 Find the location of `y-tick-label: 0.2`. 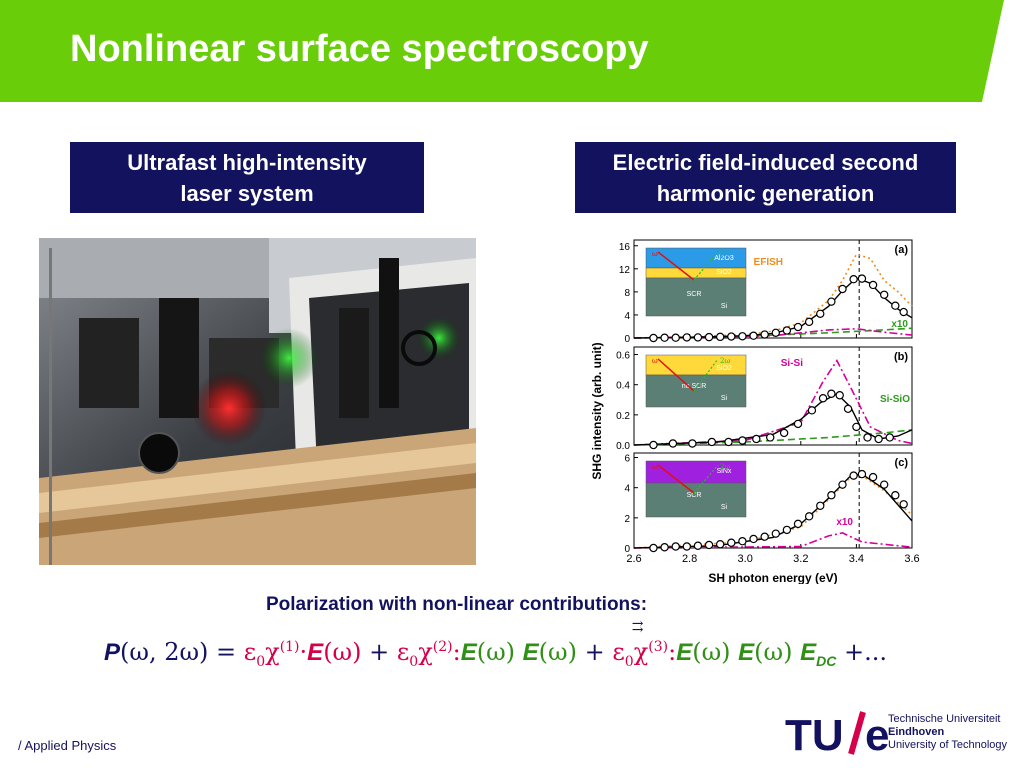

y-tick-label: 0.2 is located at coordinates (623, 416).